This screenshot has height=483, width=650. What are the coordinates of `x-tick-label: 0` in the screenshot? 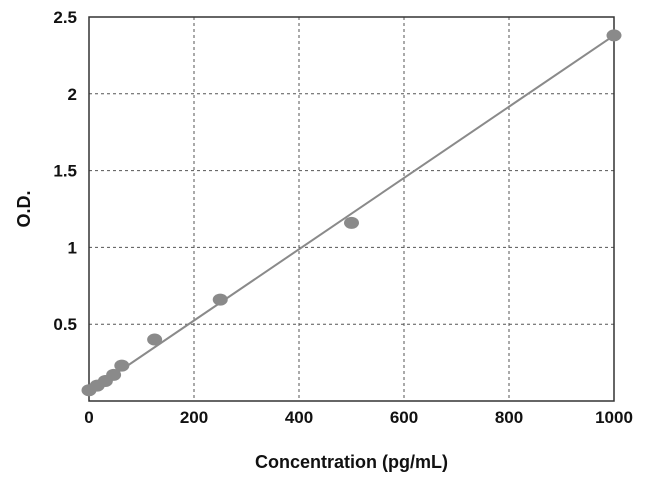 It's located at (88, 417).